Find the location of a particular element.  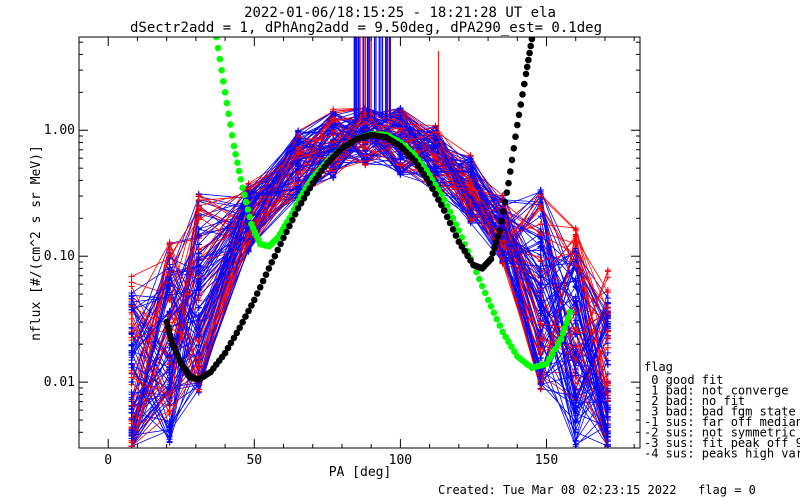

legend-title: flag is located at coordinates (658, 367).